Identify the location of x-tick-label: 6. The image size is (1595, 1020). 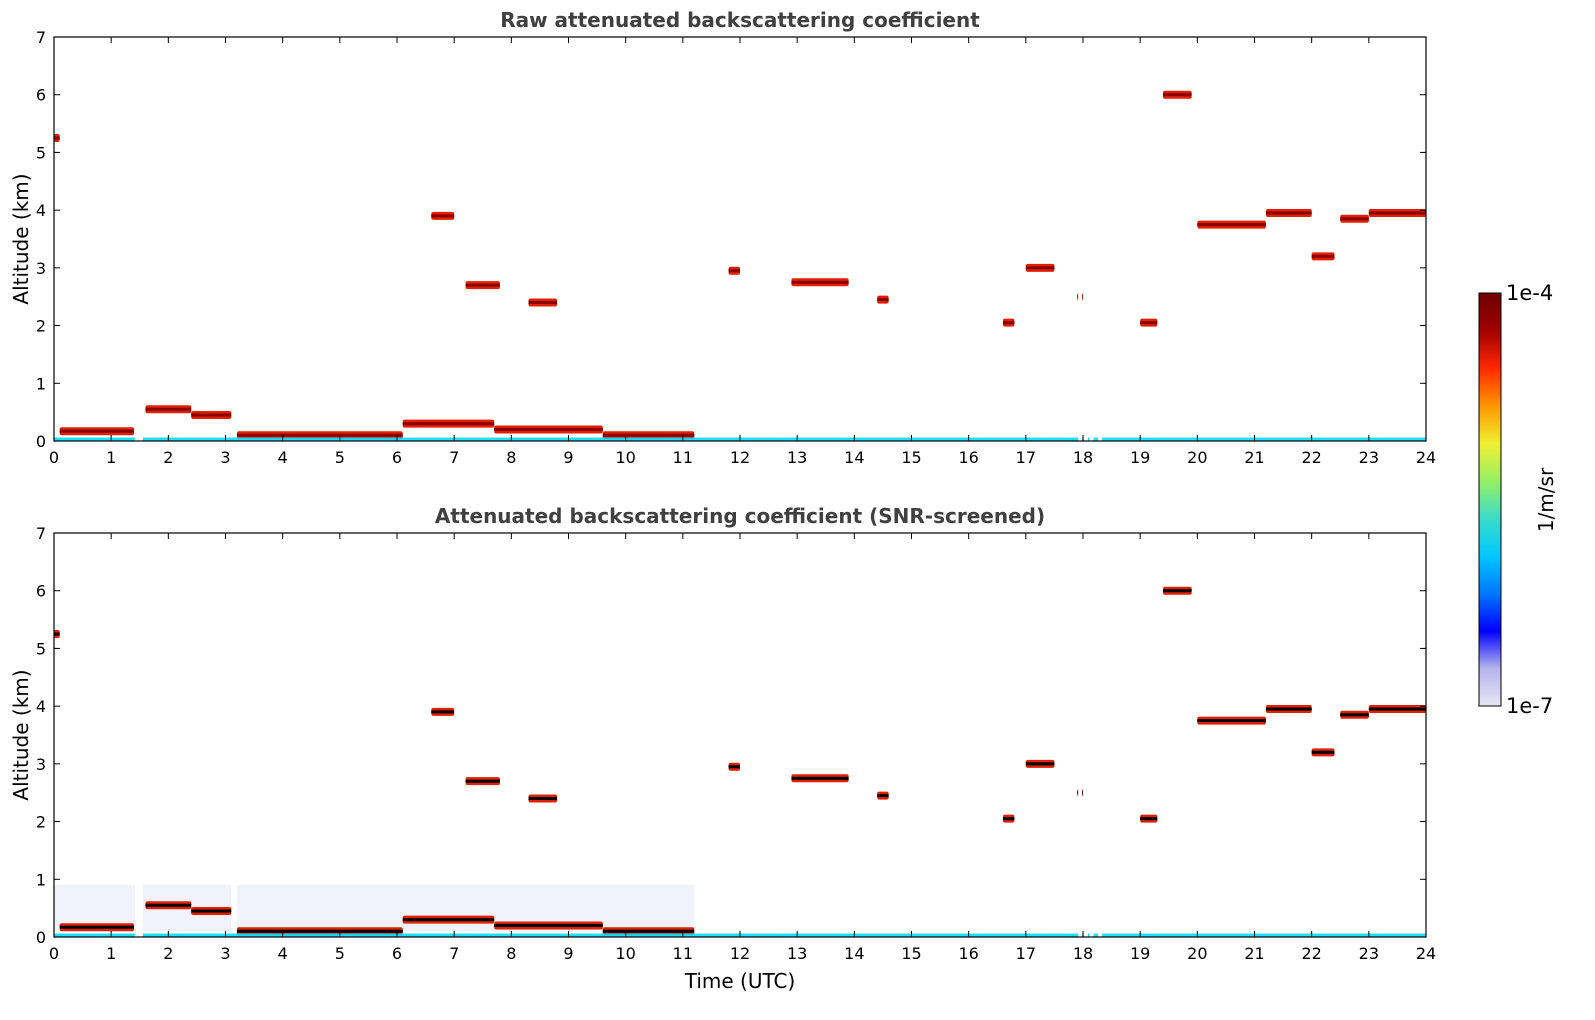
(397, 457).